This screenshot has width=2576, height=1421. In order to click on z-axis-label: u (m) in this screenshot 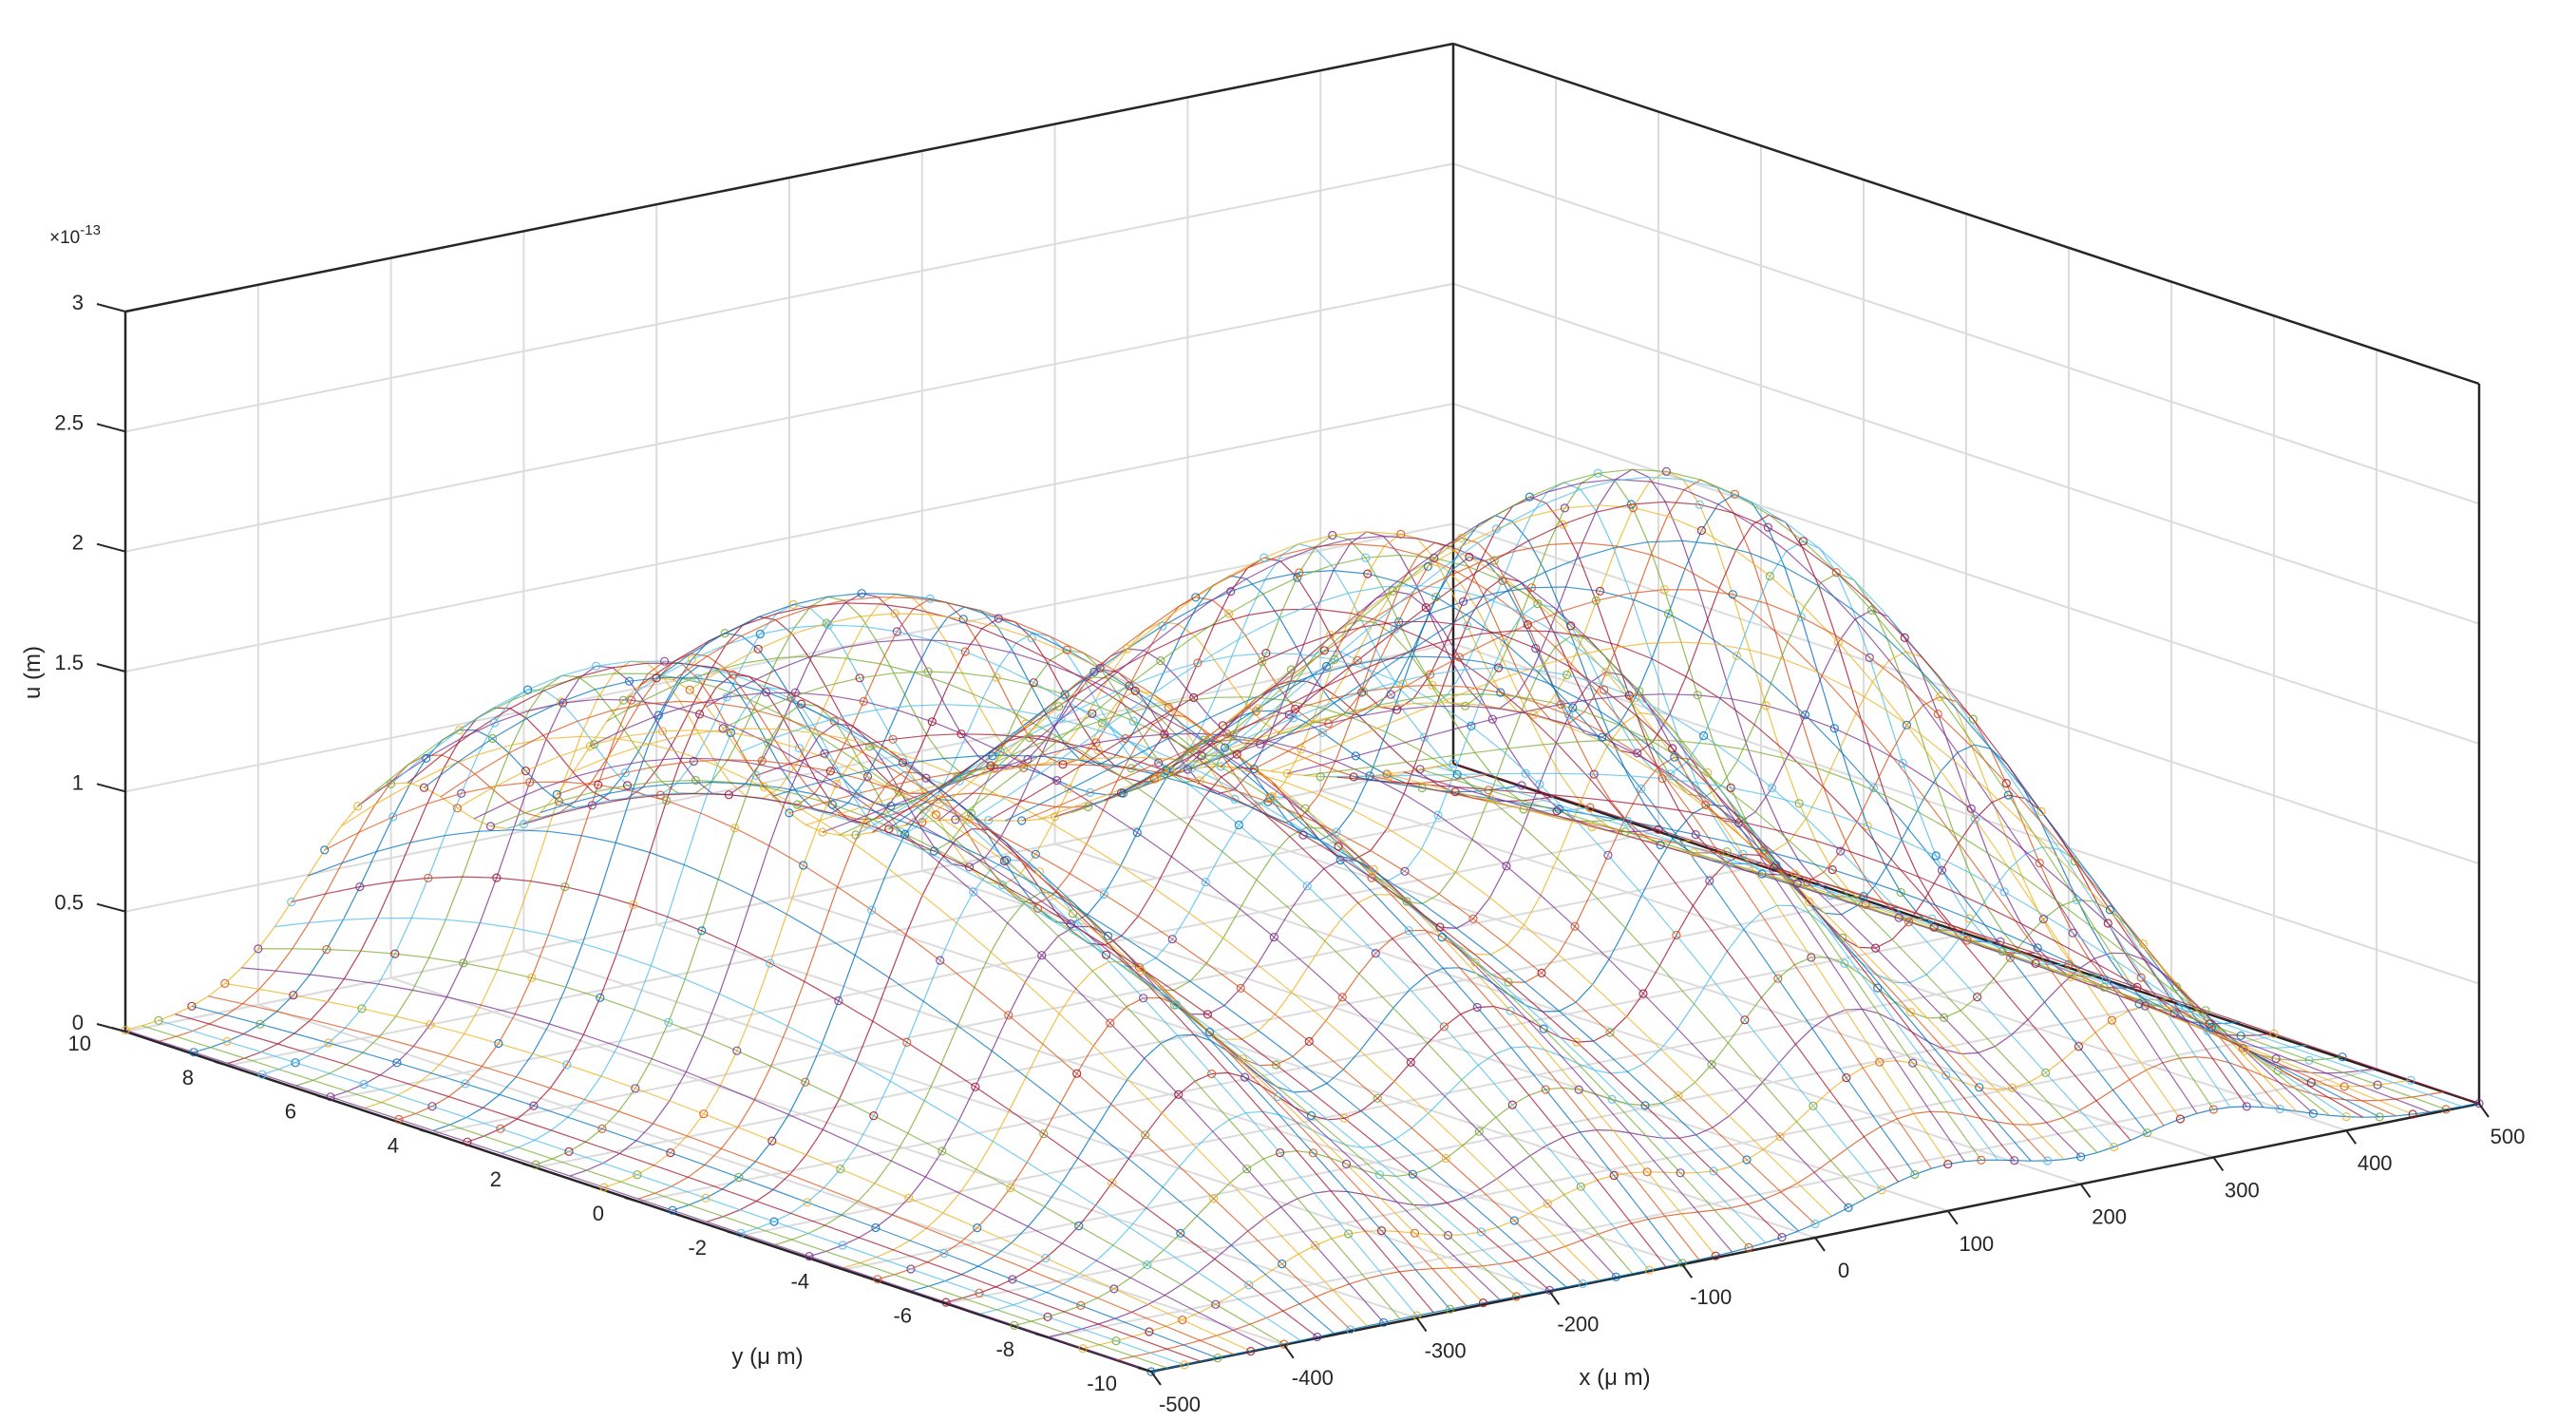, I will do `click(33, 672)`.